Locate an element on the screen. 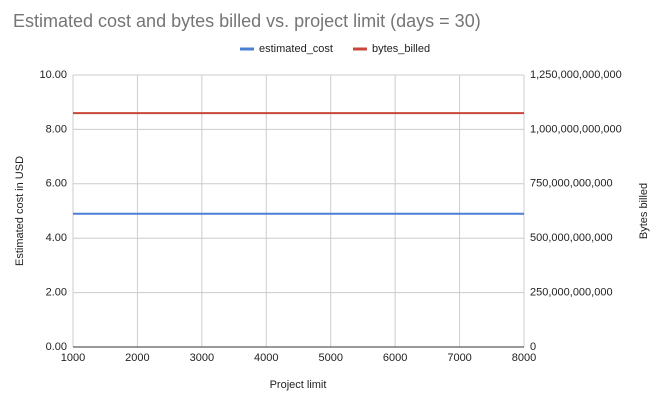  y-tick-label: 6.00 is located at coordinates (56, 184).